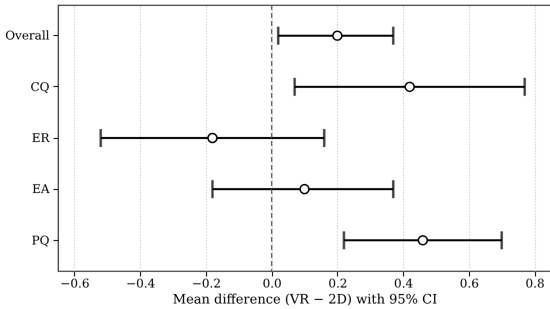  Describe the element at coordinates (535, 283) in the screenshot. I see `x-tick-label: 0.8` at that location.